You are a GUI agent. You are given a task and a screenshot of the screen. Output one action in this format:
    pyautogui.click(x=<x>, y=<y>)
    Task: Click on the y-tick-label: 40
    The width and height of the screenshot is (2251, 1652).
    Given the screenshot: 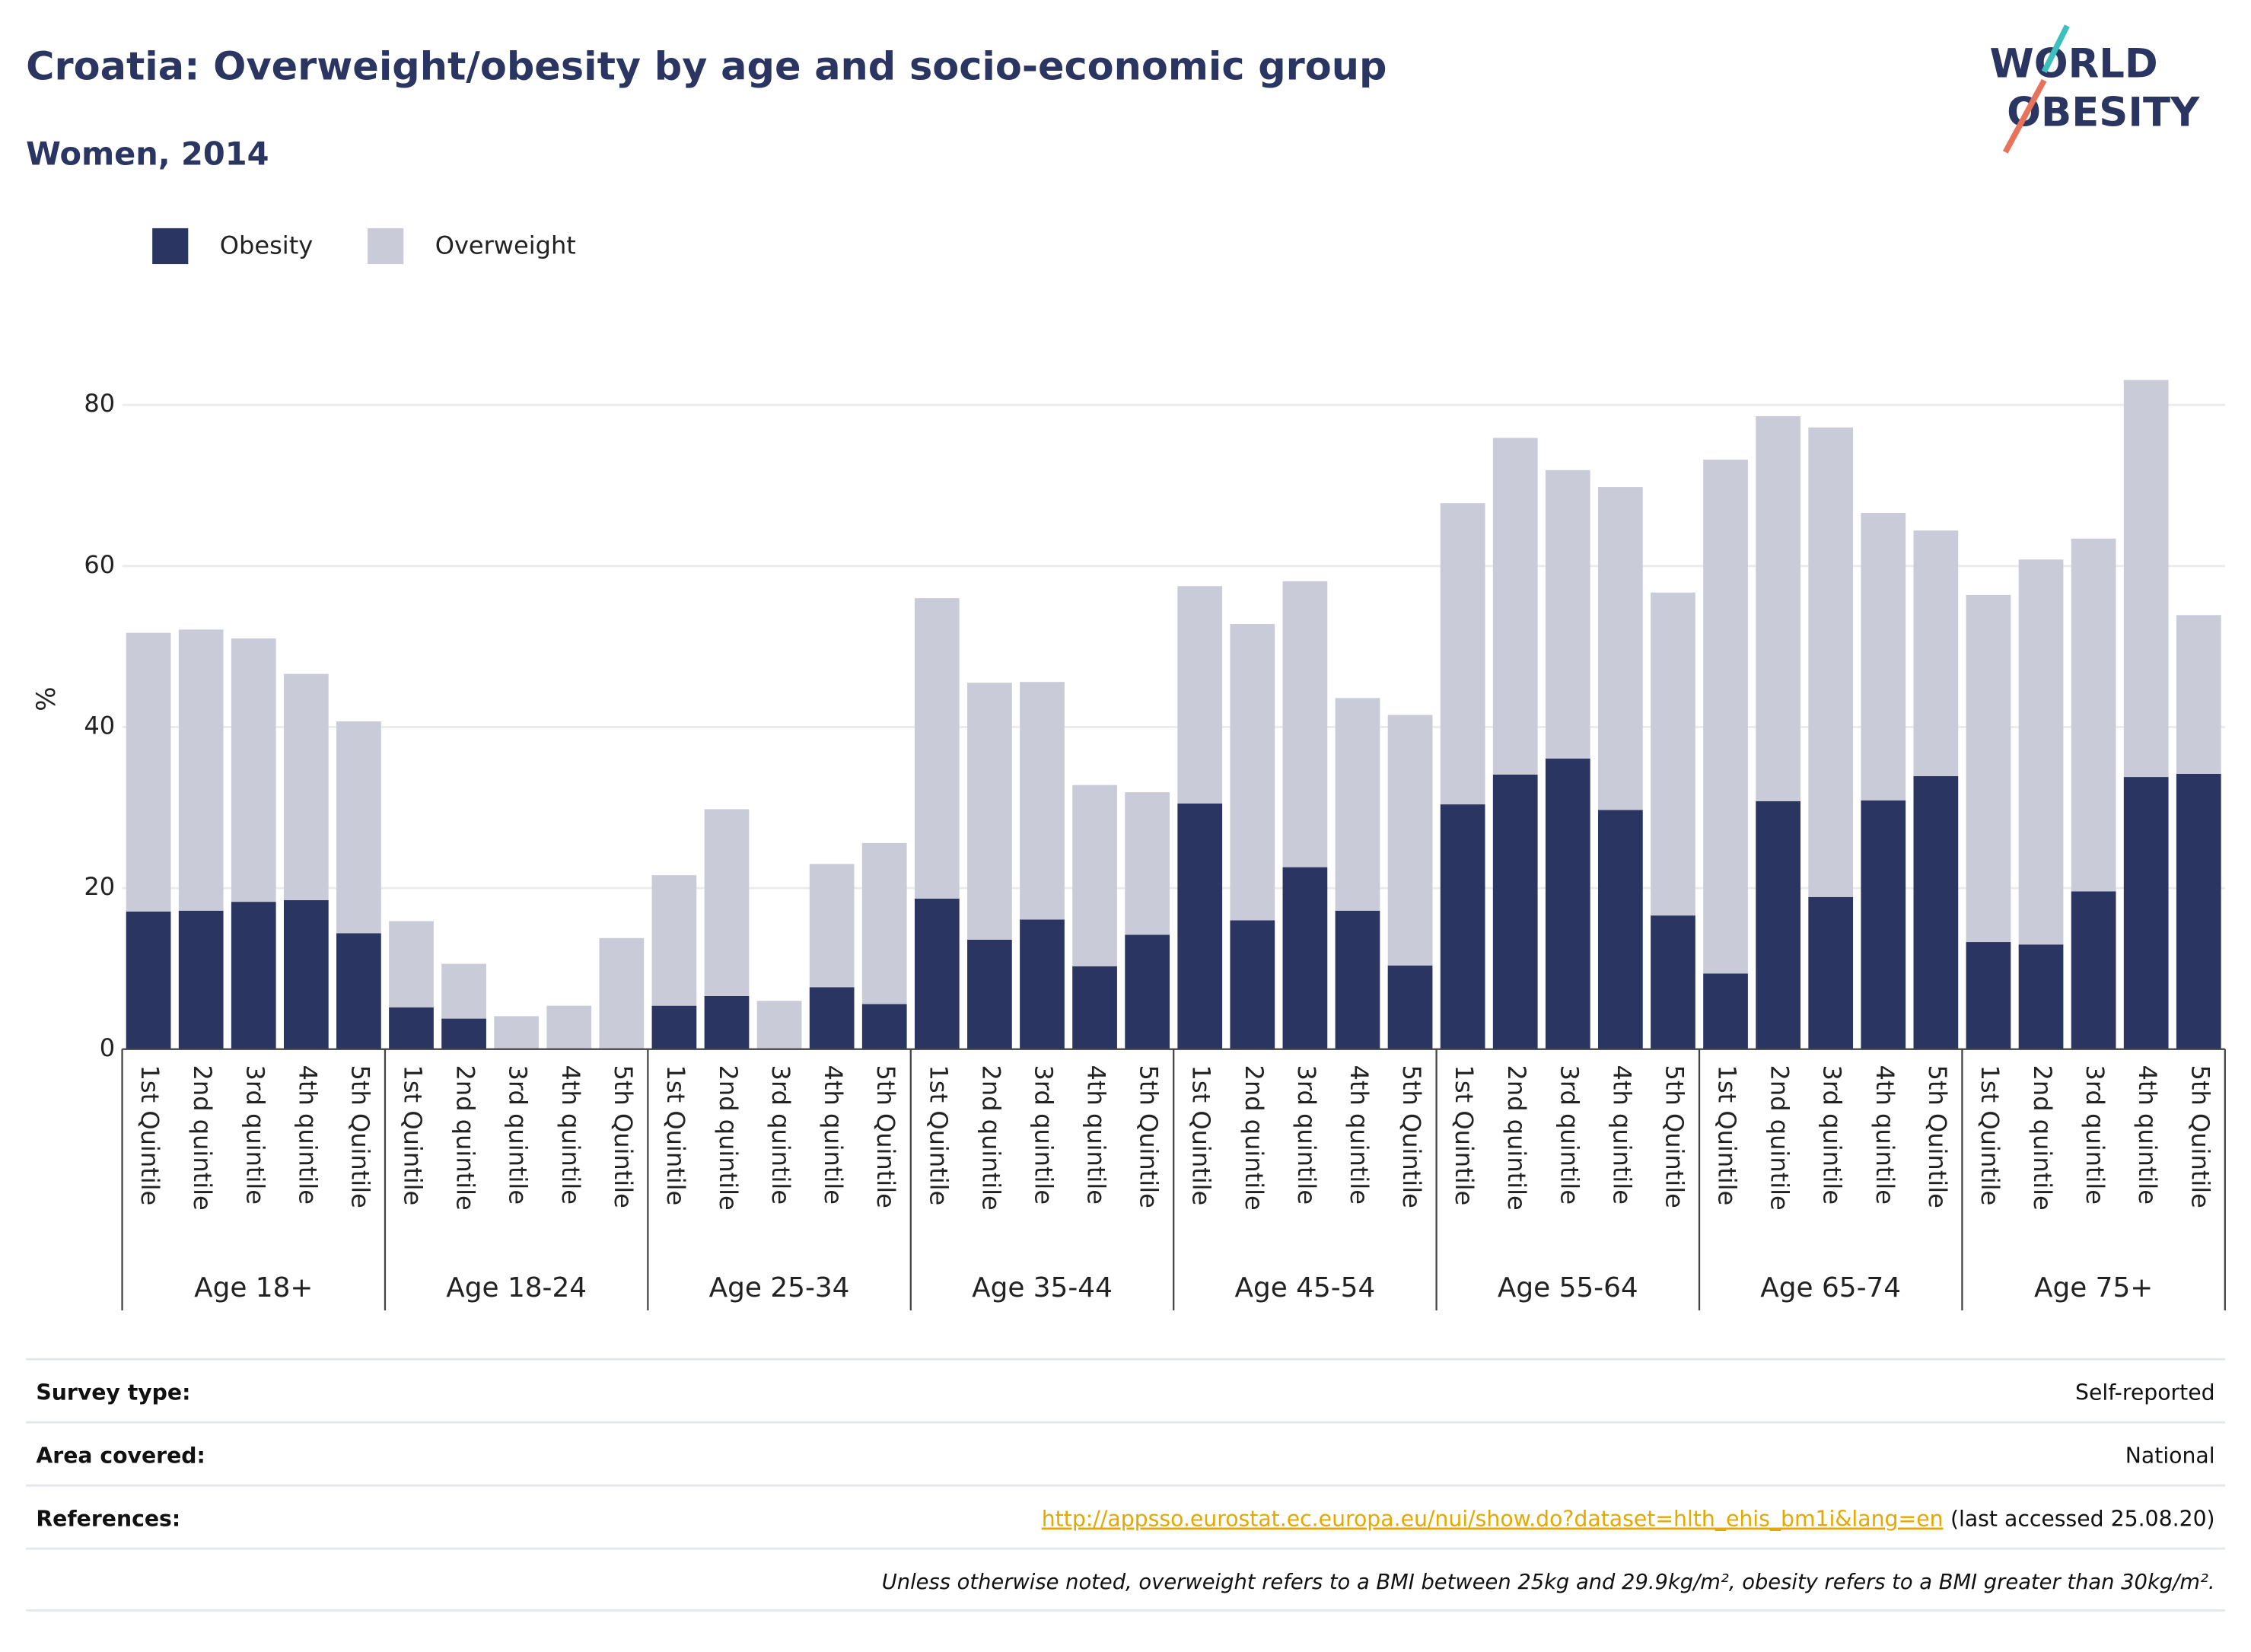 What is the action you would take?
    pyautogui.click(x=99, y=725)
    